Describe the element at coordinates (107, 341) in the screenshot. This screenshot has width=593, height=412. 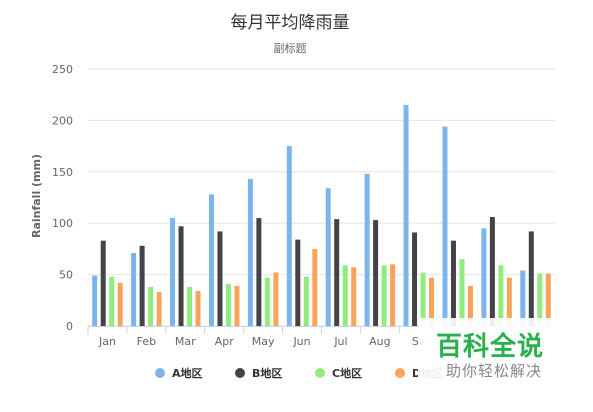
I see `x-tick-label: Jan` at that location.